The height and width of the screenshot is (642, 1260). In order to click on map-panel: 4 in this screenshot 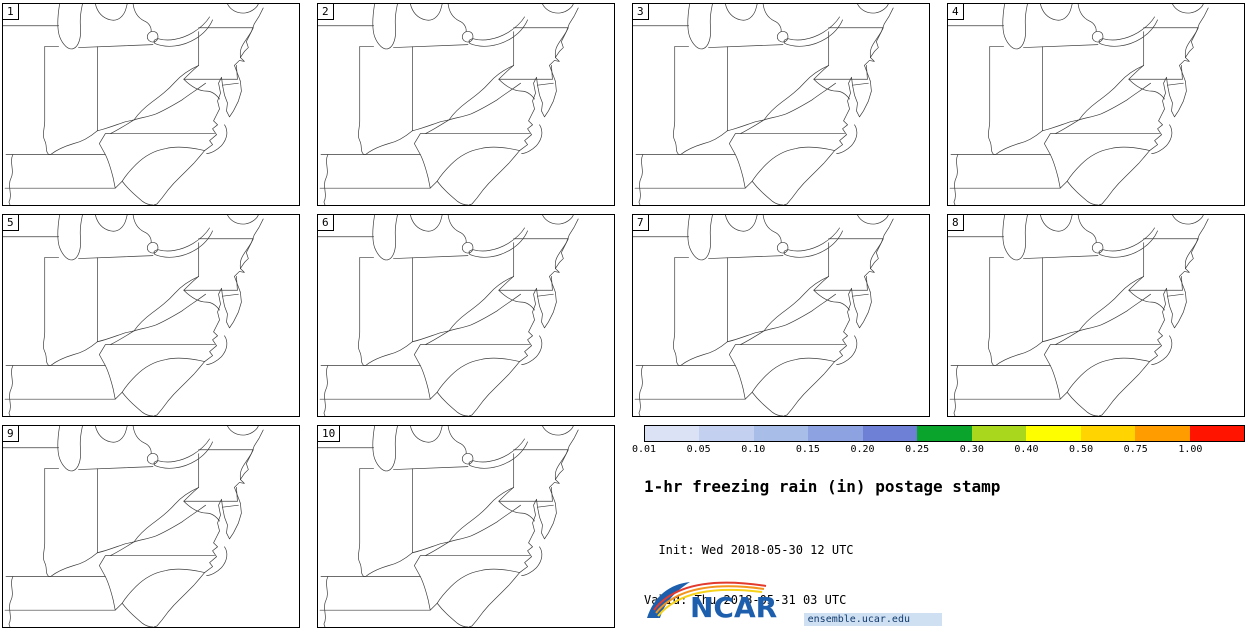, I will do `click(1096, 104)`.